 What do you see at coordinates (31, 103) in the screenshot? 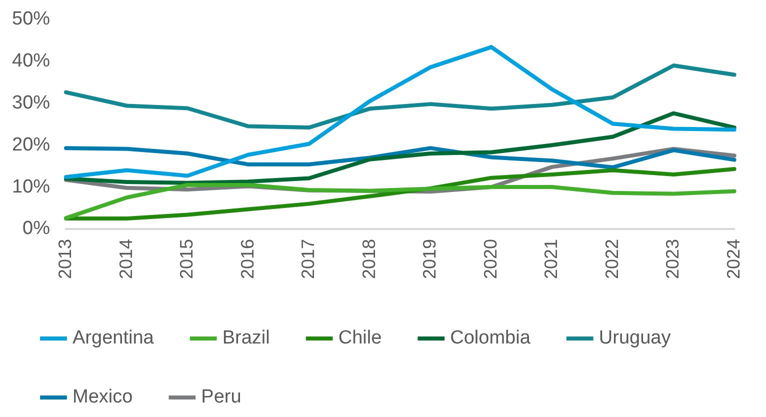
I see `y-tick-label: 30%` at bounding box center [31, 103].